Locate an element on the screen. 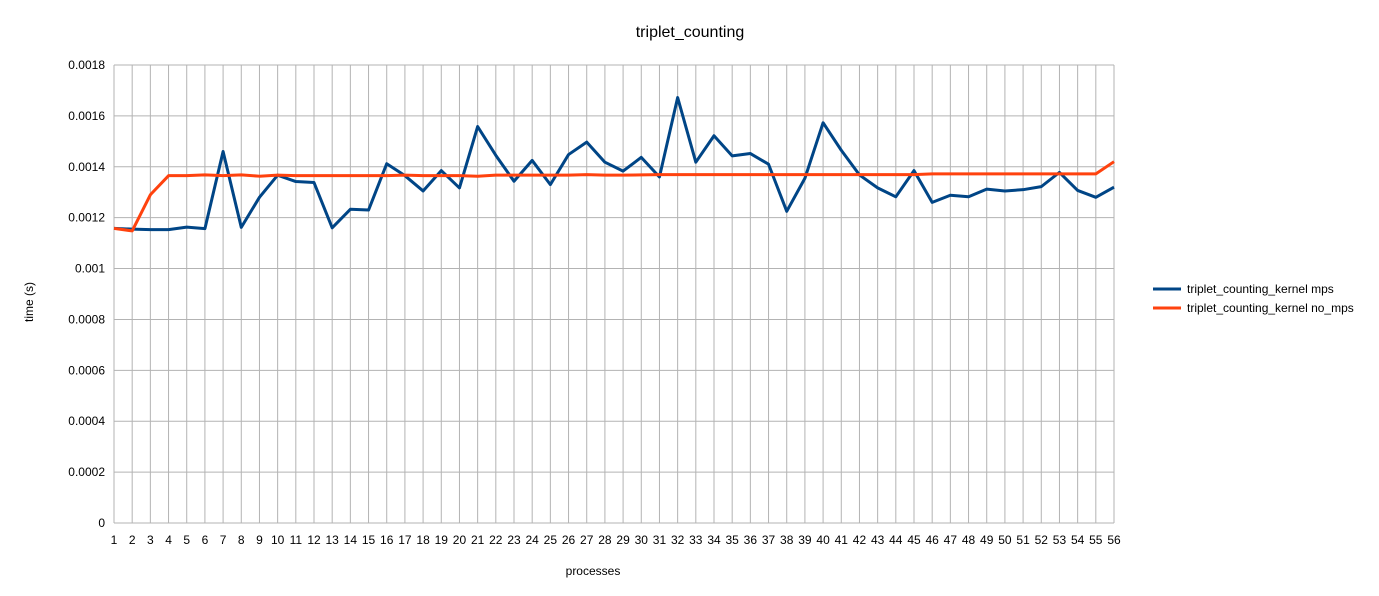 This screenshot has width=1379, height=596. x-tick-label: 7 is located at coordinates (223, 540).